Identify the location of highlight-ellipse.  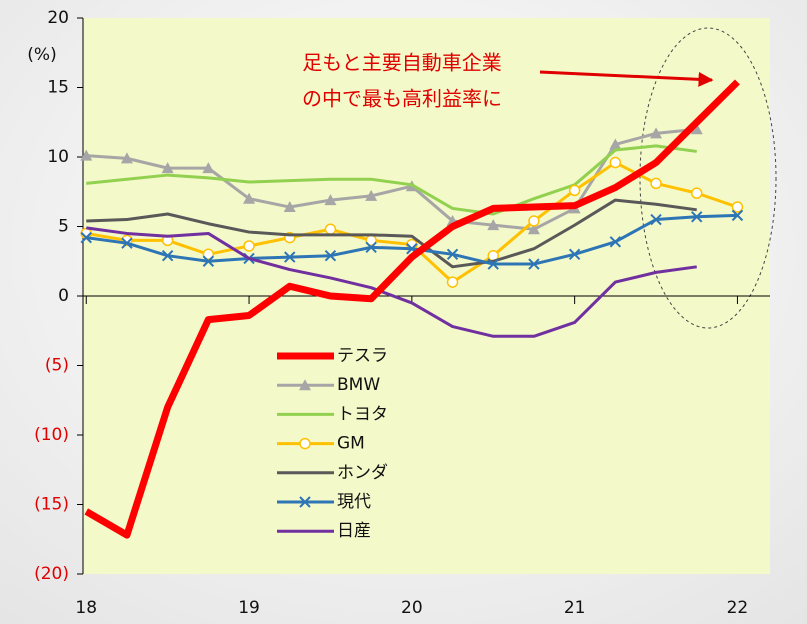
(708, 178).